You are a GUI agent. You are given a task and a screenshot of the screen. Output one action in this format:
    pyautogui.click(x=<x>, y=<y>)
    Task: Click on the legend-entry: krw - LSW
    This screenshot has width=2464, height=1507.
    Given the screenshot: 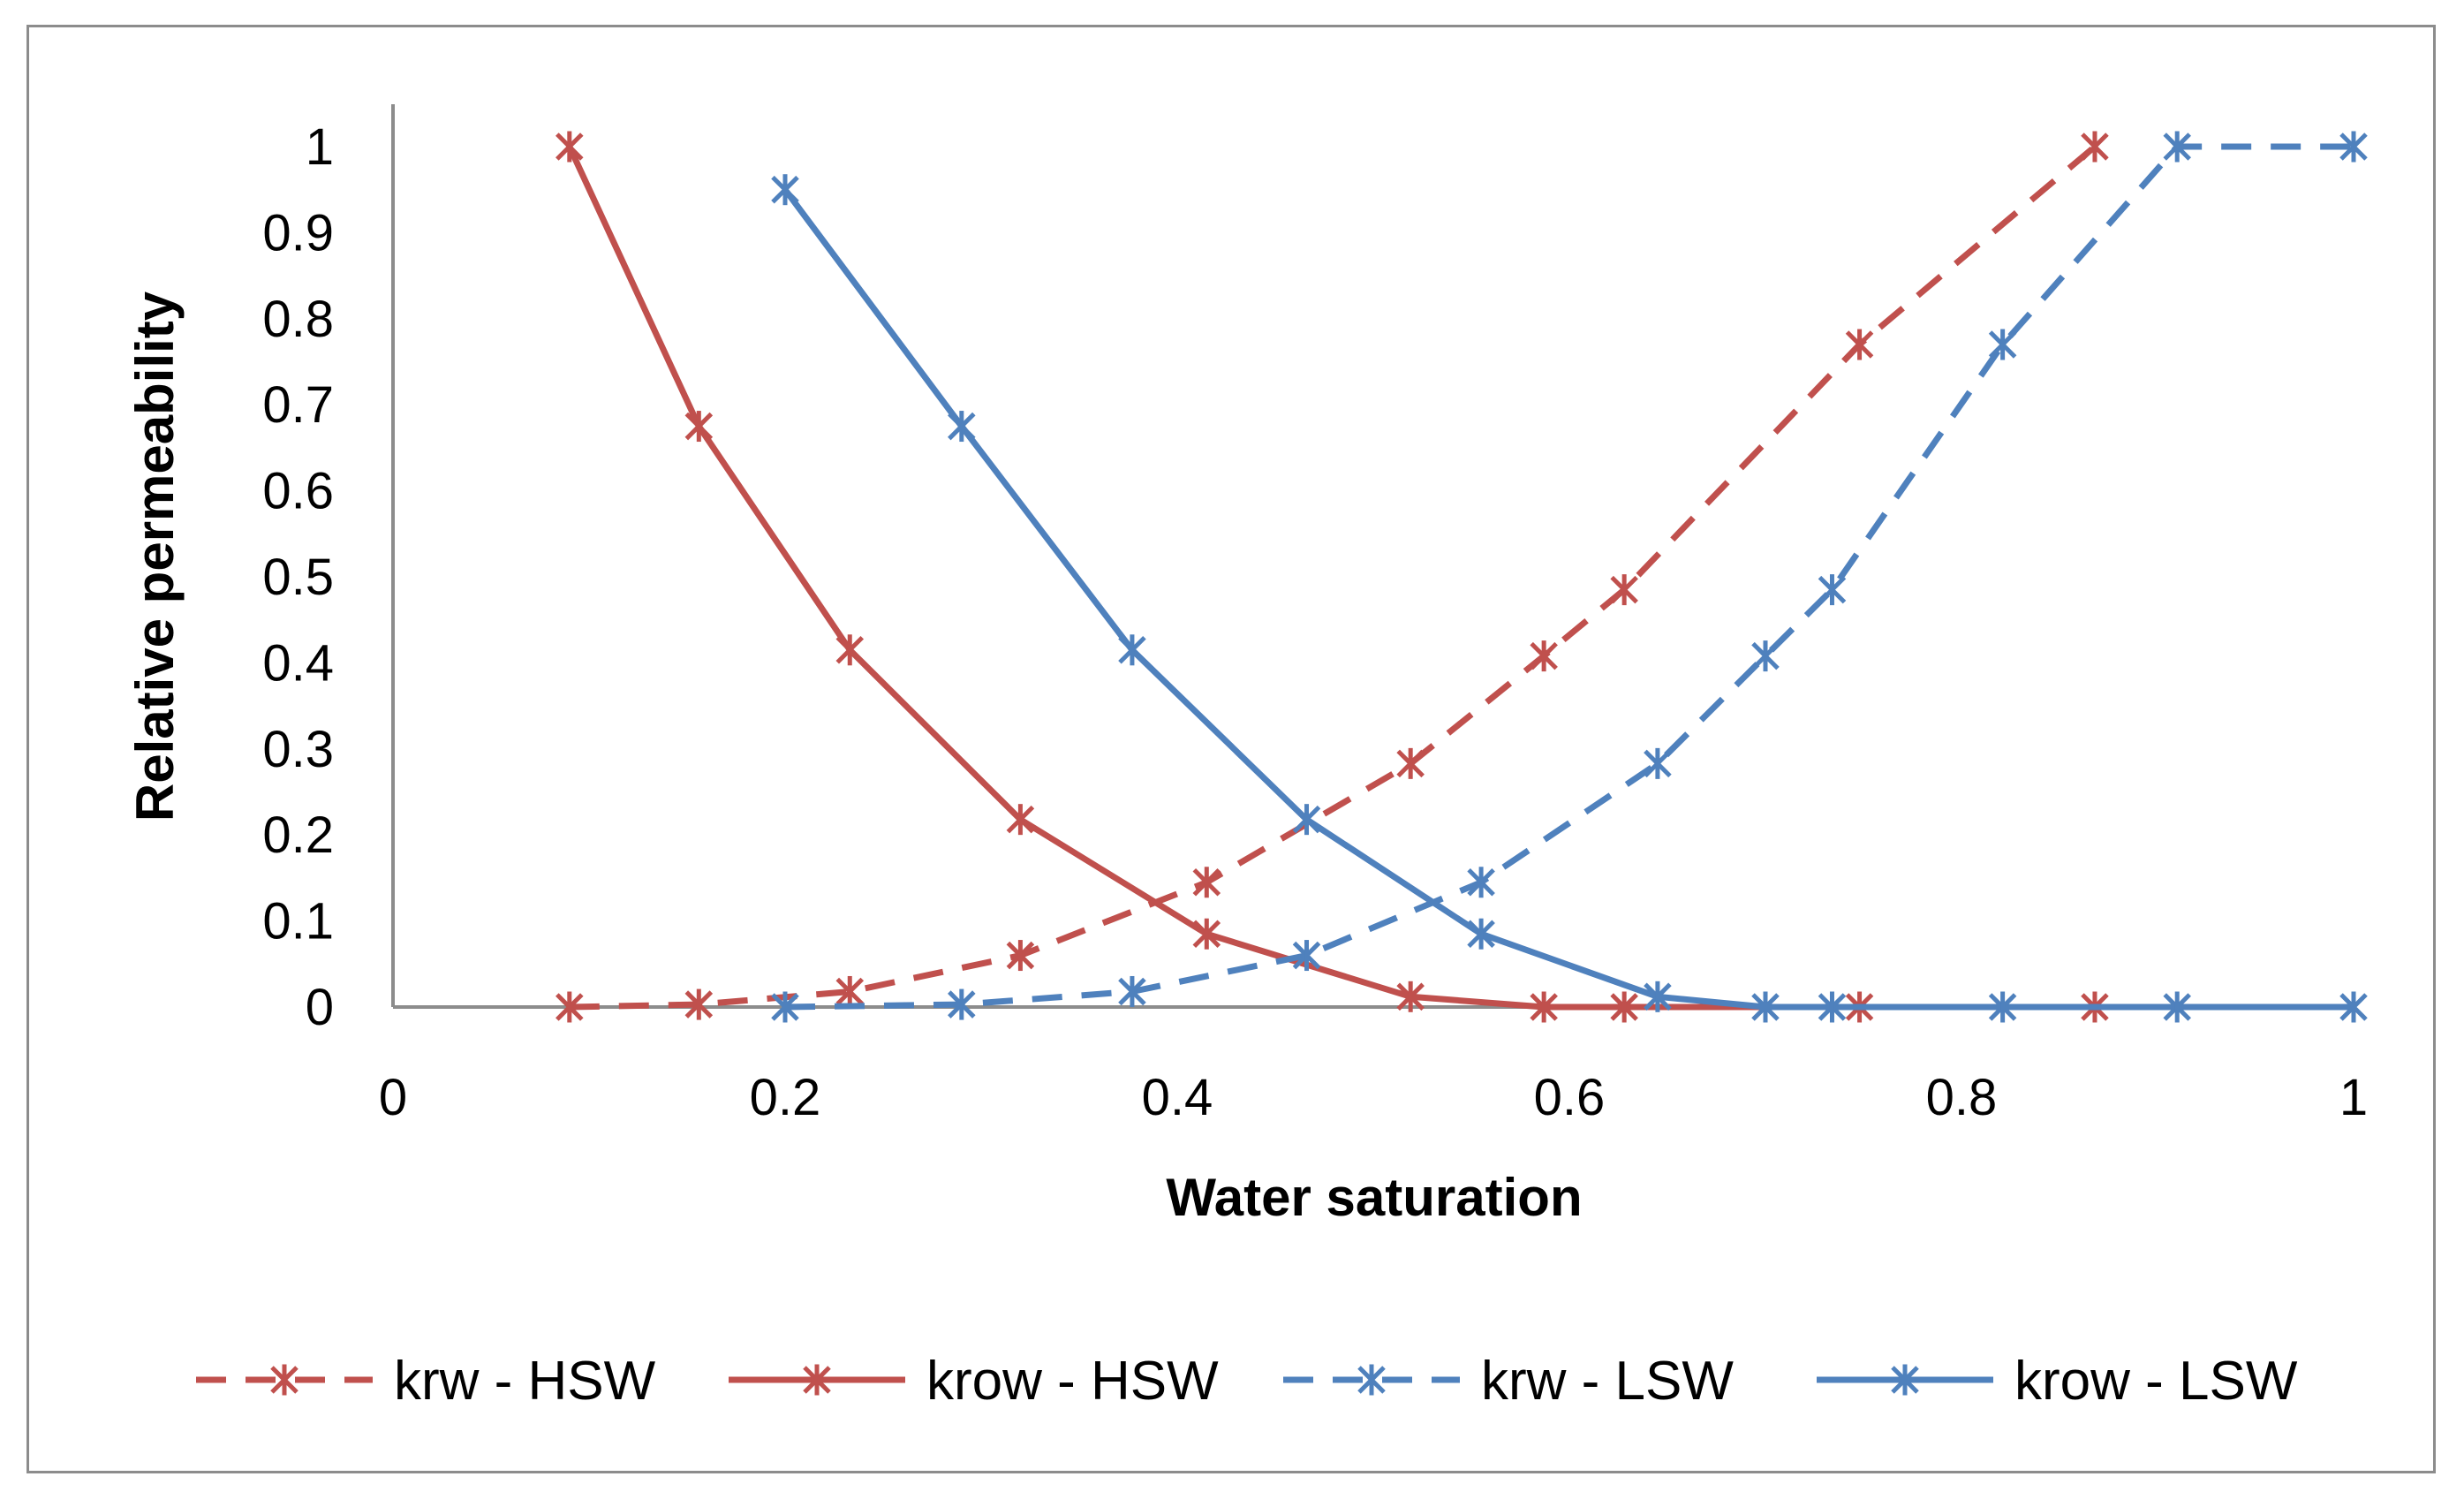 What is the action you would take?
    pyautogui.click(x=1508, y=1381)
    